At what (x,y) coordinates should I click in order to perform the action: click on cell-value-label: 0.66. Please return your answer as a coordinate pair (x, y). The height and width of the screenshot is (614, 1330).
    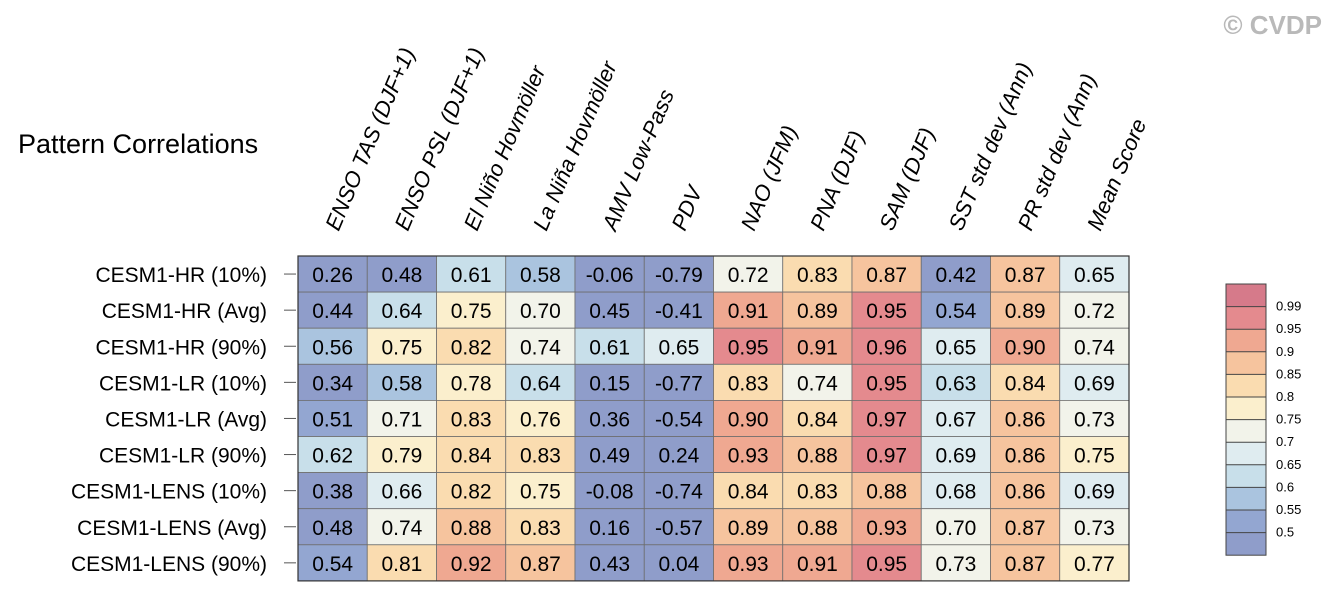
    Looking at the image, I should click on (401, 492).